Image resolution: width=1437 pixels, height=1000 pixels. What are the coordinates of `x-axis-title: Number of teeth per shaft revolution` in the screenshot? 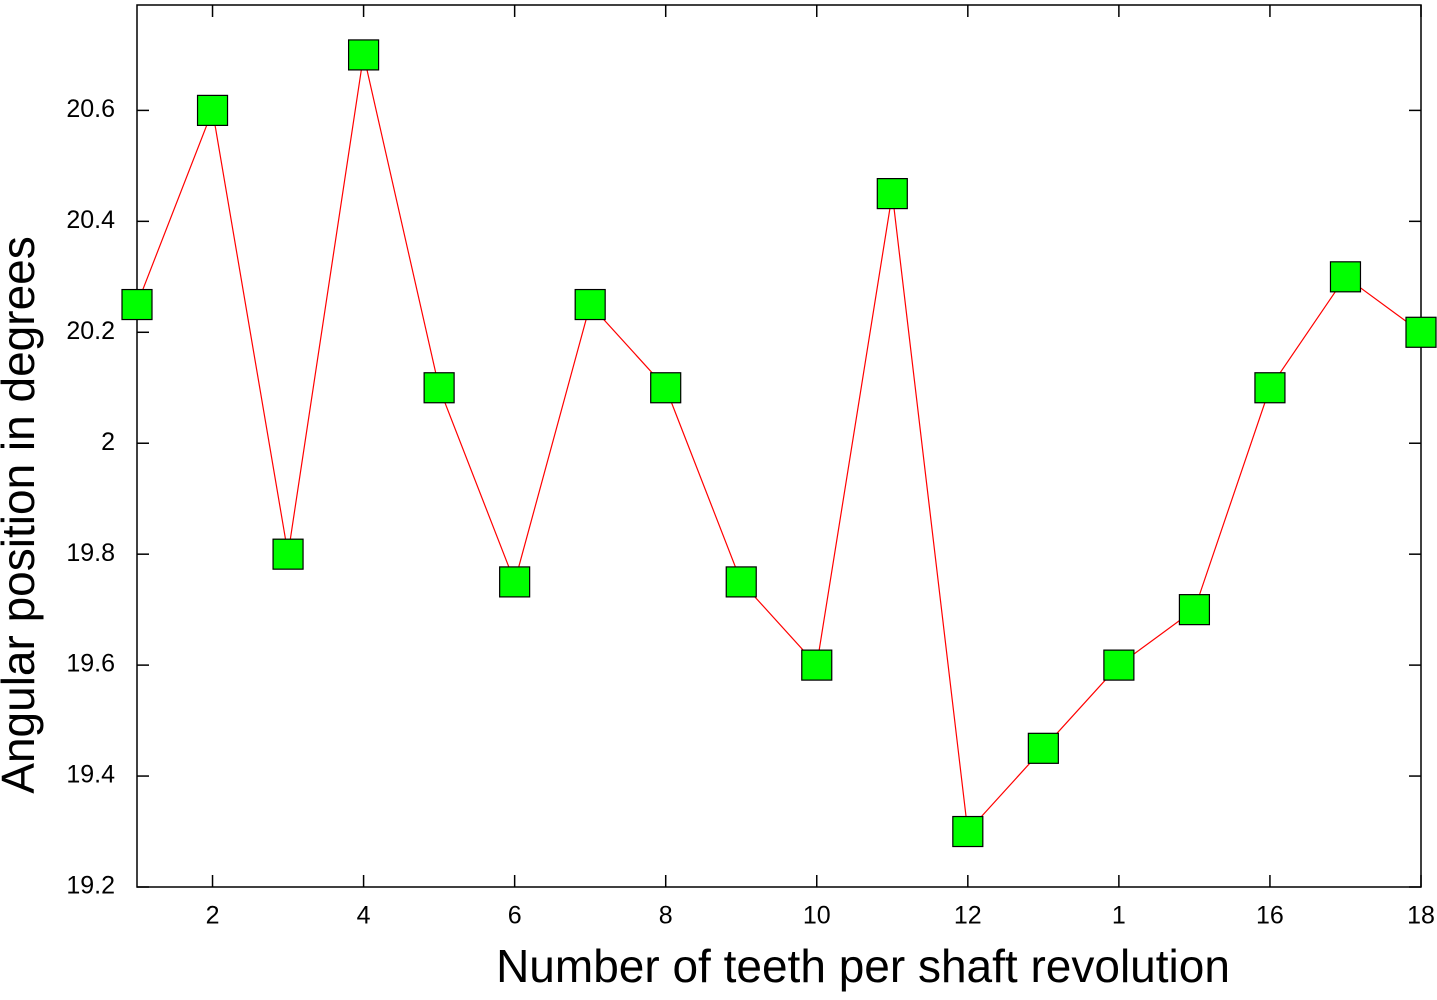 It's located at (863, 966).